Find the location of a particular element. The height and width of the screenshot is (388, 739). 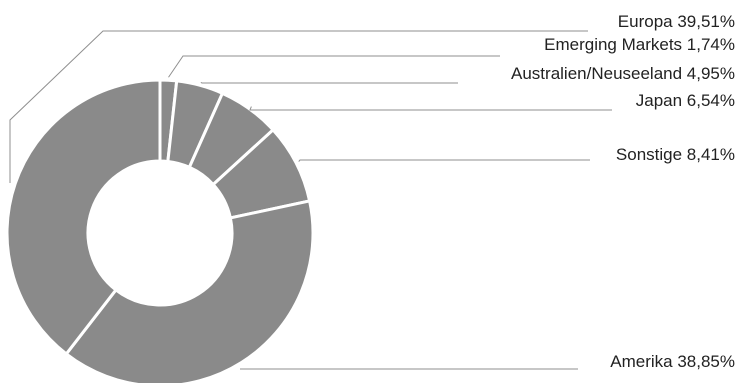

label-amerika: Amerika 38,85% is located at coordinates (672, 361).